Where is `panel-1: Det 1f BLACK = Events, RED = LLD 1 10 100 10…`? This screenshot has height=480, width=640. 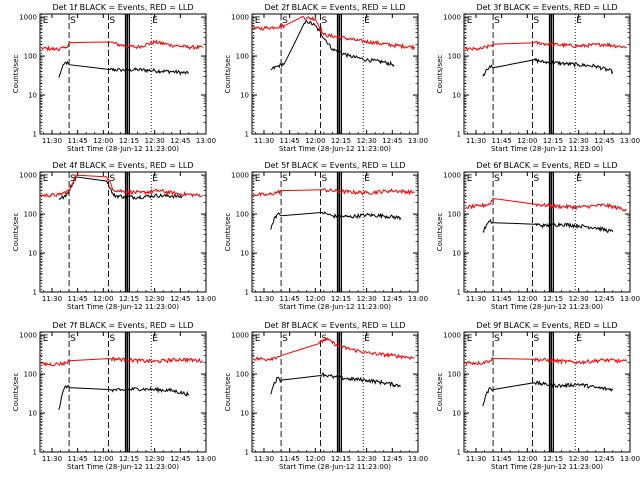
panel-1: Det 1f BLACK = Events, RED = LLD 1 10 100 10… is located at coordinates (114, 78).